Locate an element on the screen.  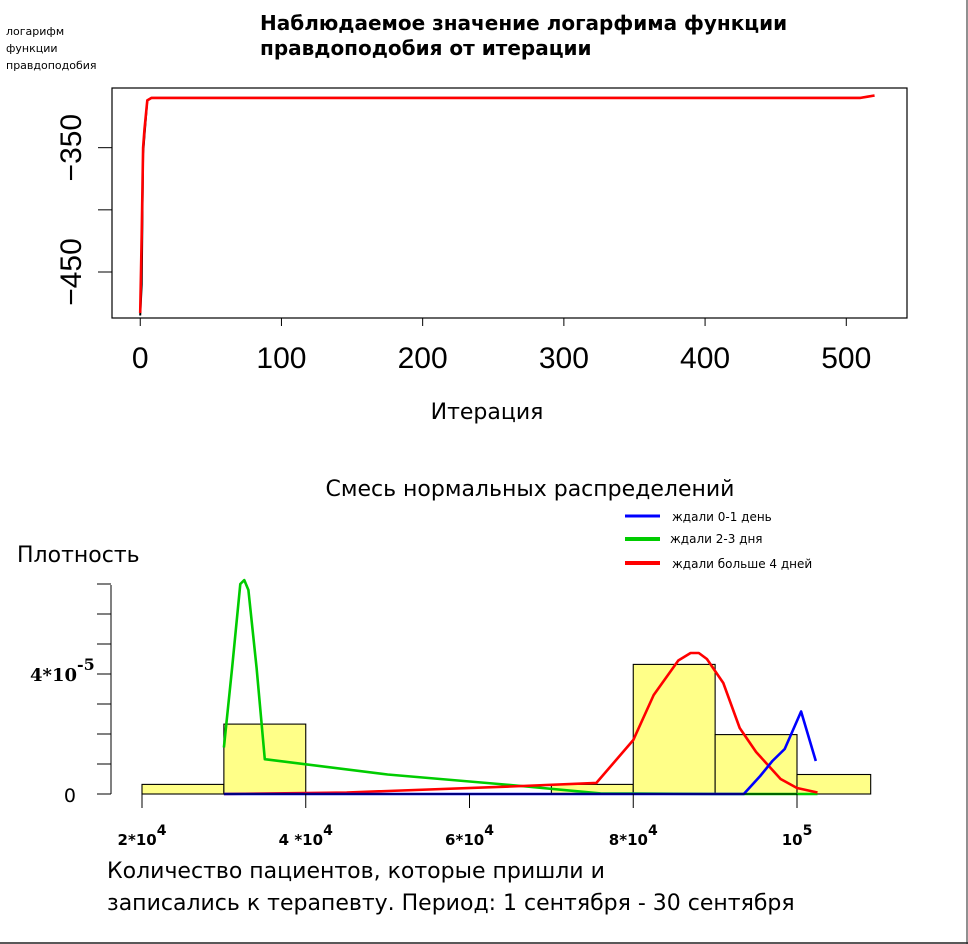
loglik-y-axis: −350 −450 is located at coordinates (83, 210).